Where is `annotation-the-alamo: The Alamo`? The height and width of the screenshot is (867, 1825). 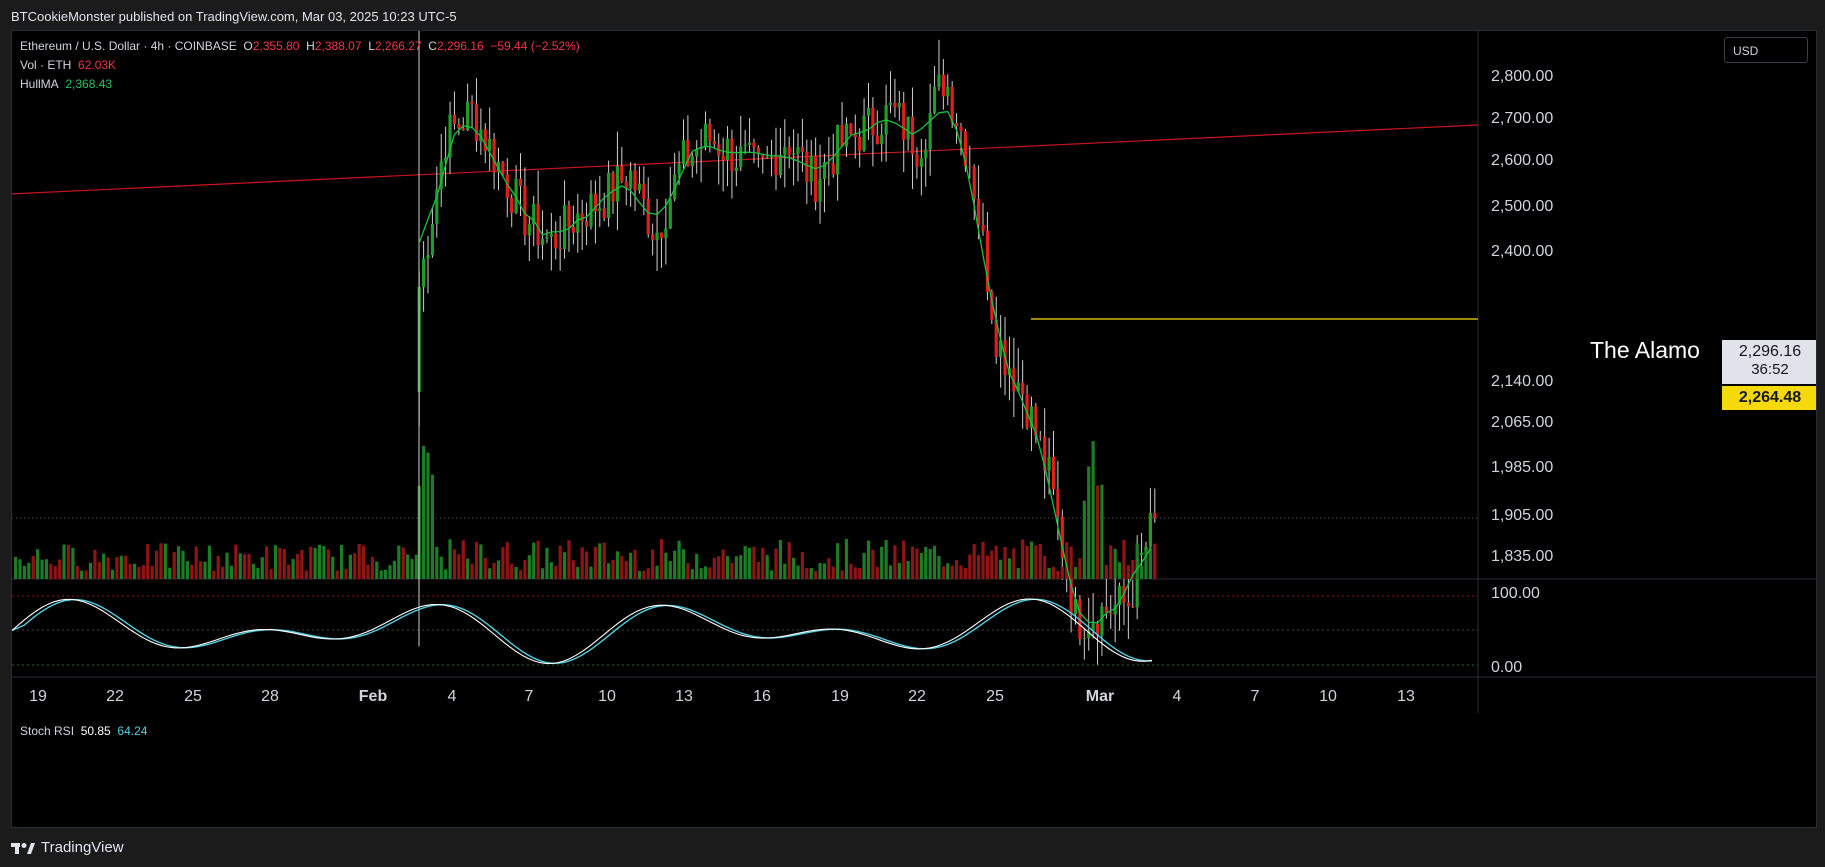 annotation-the-alamo: The Alamo is located at coordinates (1645, 350).